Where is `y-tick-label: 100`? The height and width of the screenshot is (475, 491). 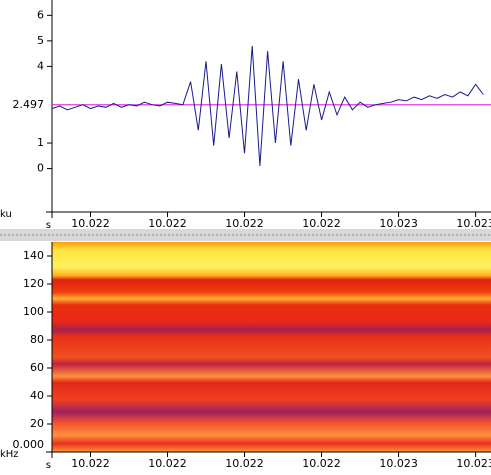 y-tick-label: 100 is located at coordinates (33, 311).